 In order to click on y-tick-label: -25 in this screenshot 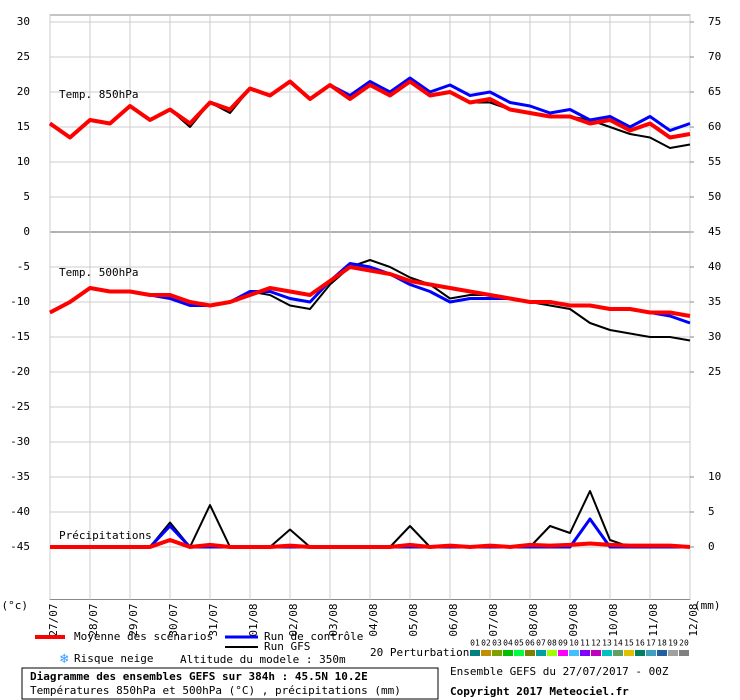, I will do `click(20, 406)`.